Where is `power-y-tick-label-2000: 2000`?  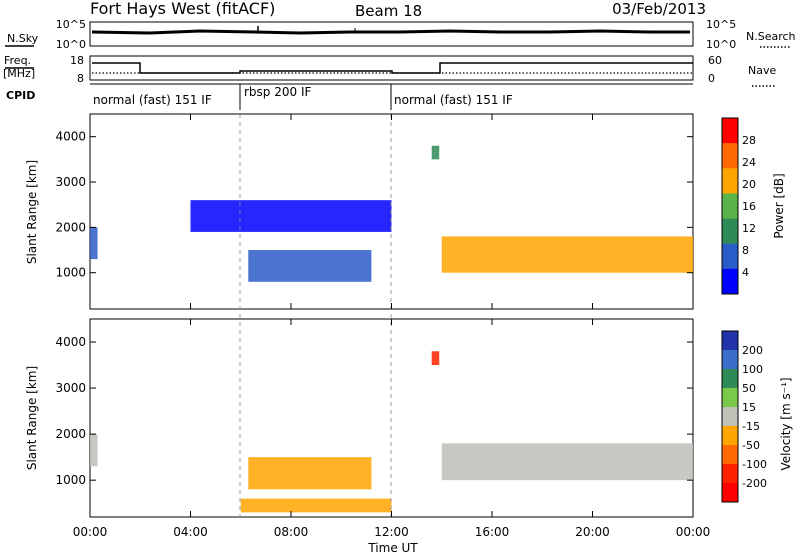
power-y-tick-label-2000: 2000 is located at coordinates (70, 227).